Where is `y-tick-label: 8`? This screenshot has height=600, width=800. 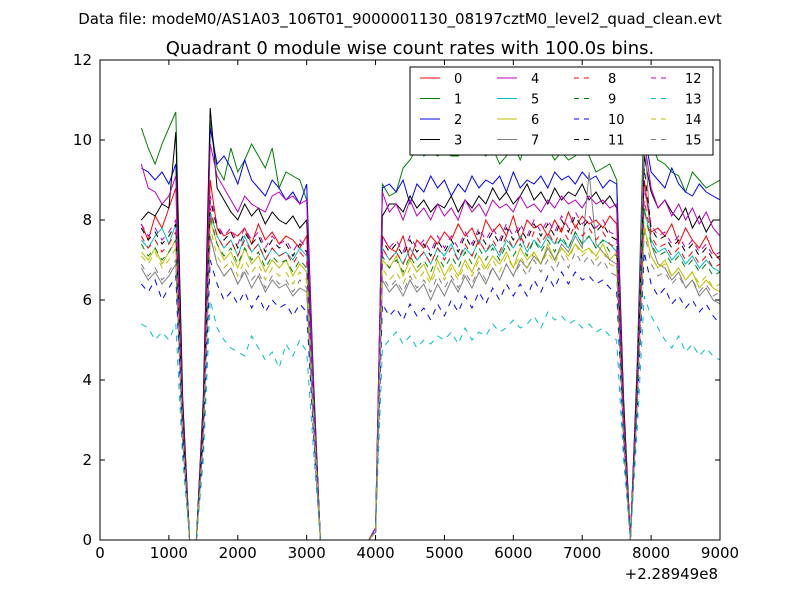
y-tick-label: 8 is located at coordinates (87, 220).